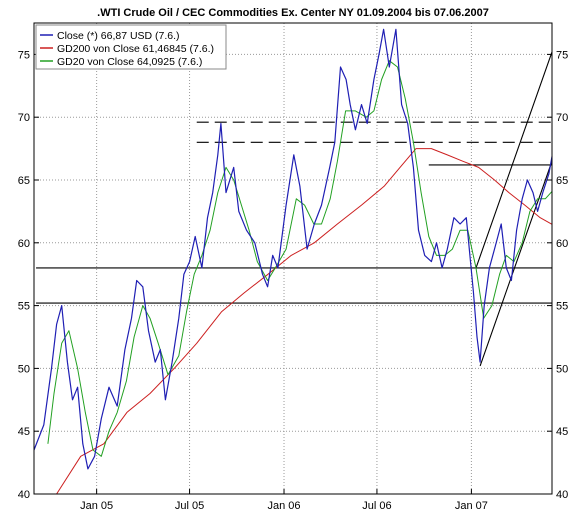  Describe the element at coordinates (189, 506) in the screenshot. I see `x-tick-label: Jul 05` at that location.